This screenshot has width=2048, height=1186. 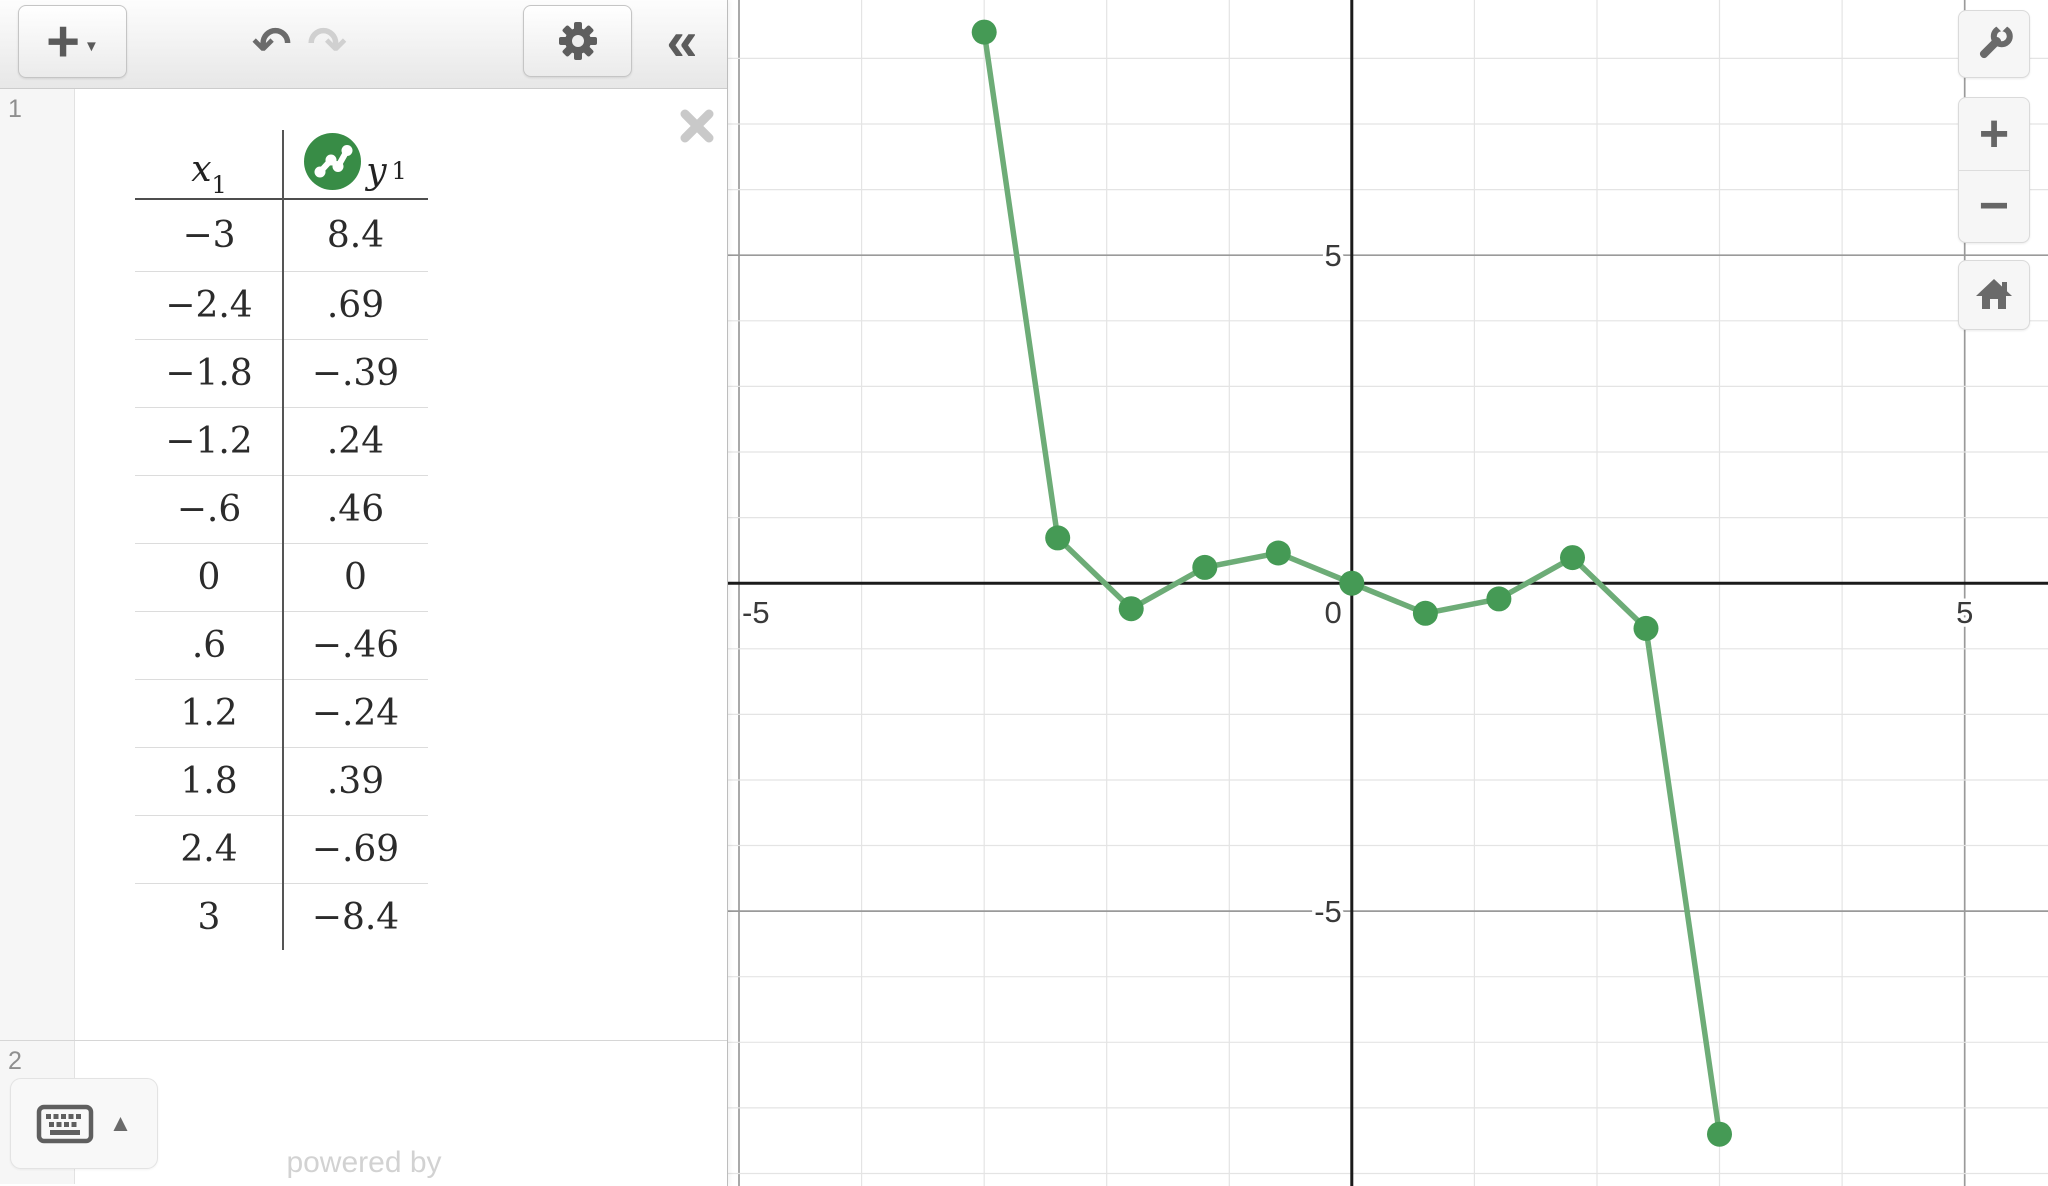 What do you see at coordinates (209, 781) in the screenshot?
I see `x-value-cell: 1.8` at bounding box center [209, 781].